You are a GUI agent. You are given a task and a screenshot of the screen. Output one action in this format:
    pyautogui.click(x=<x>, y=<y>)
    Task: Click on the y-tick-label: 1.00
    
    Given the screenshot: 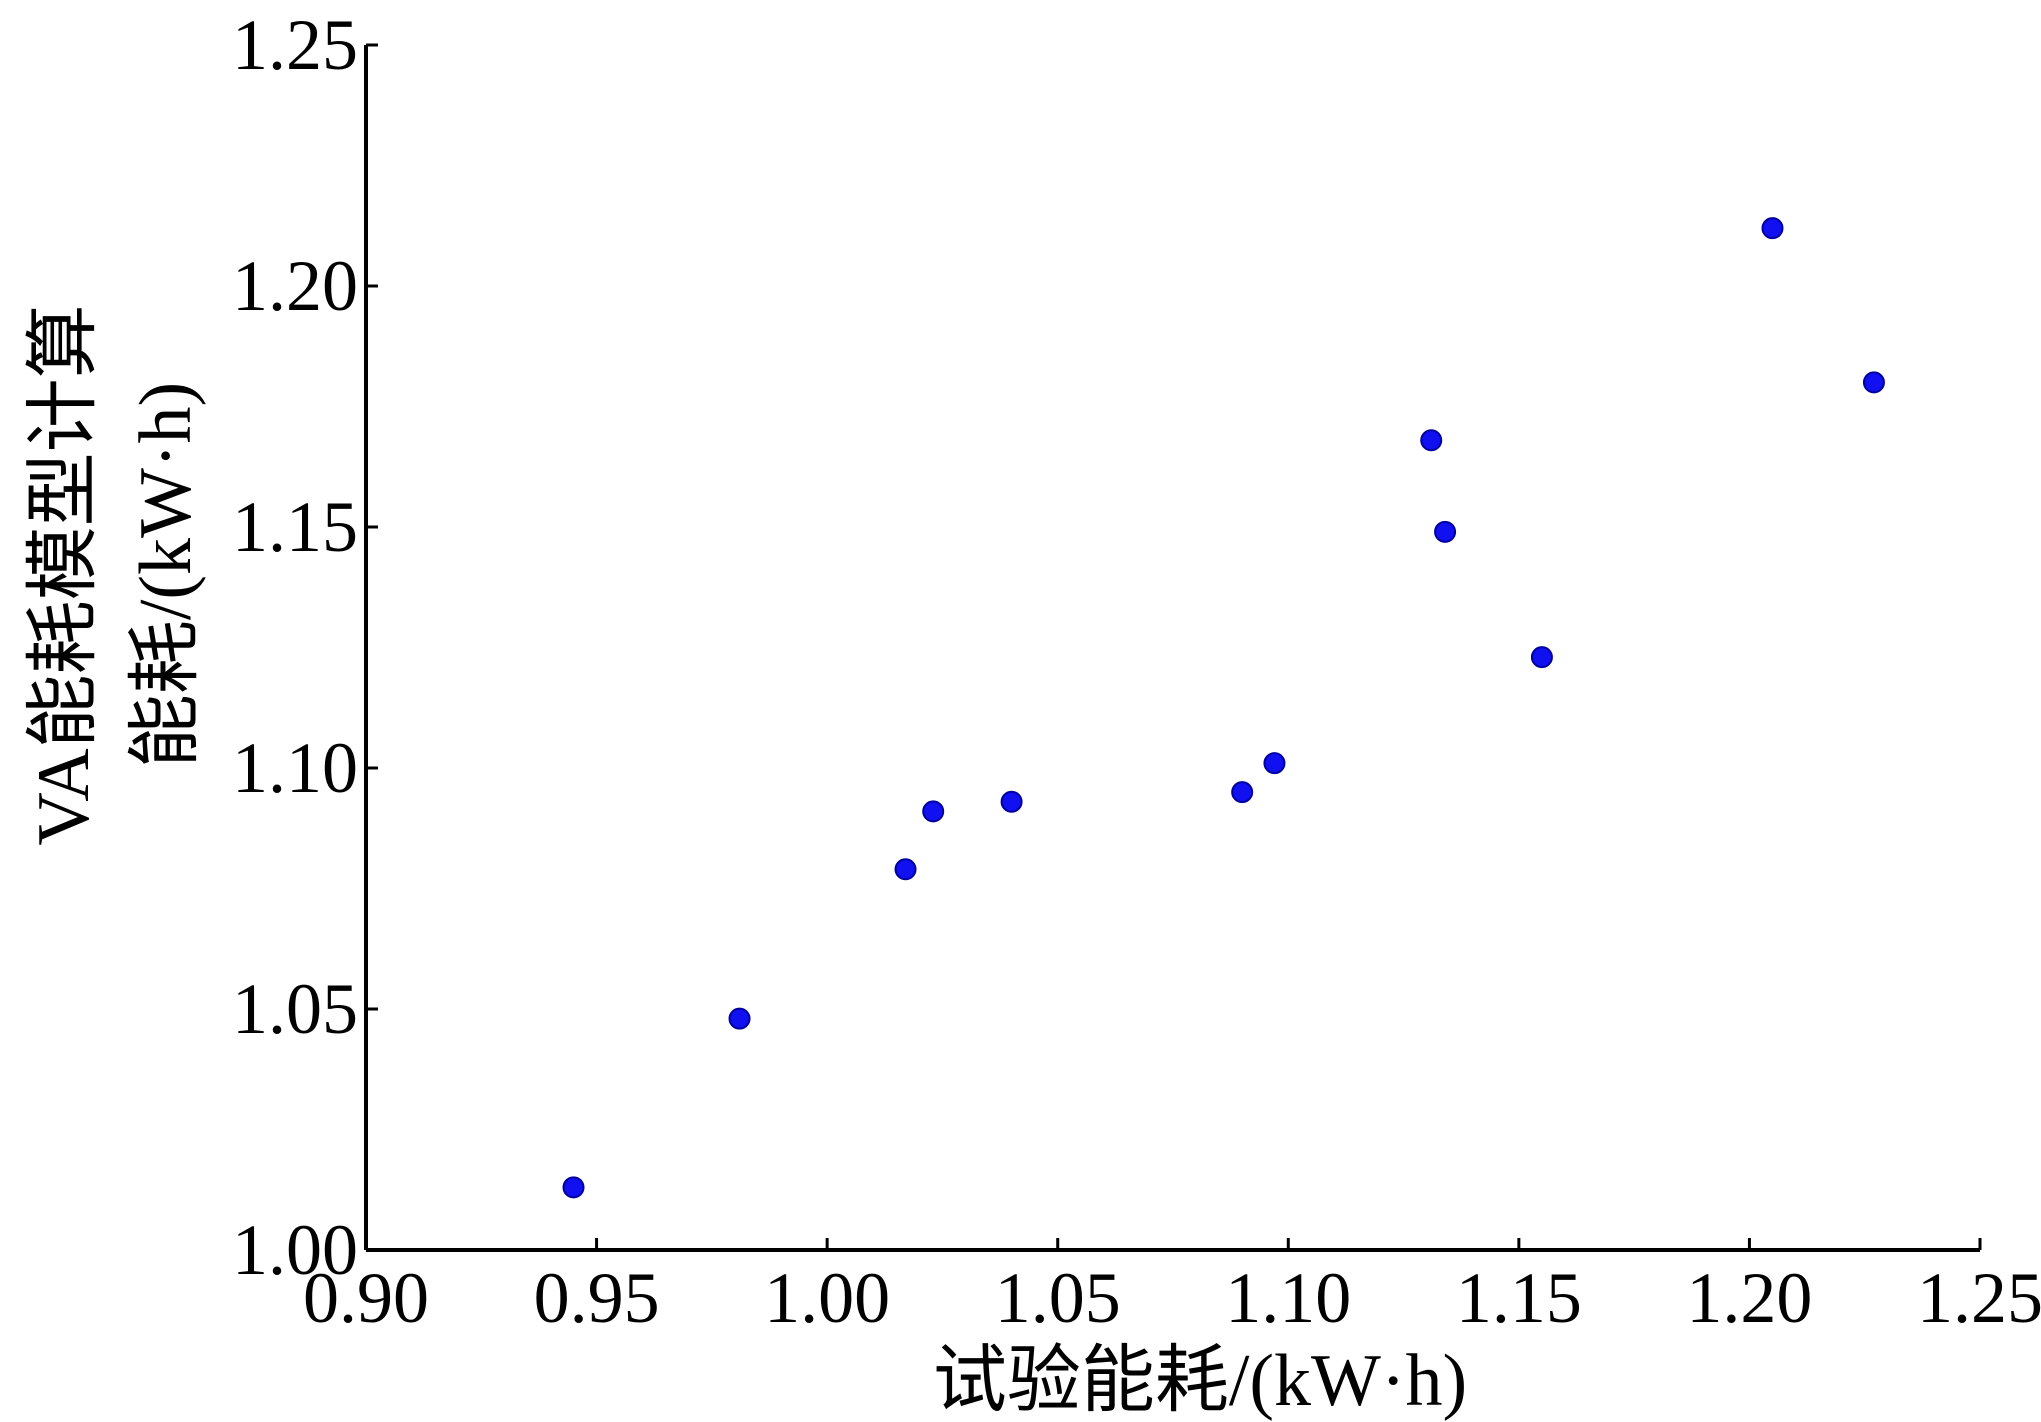 What is the action you would take?
    pyautogui.click(x=295, y=1250)
    